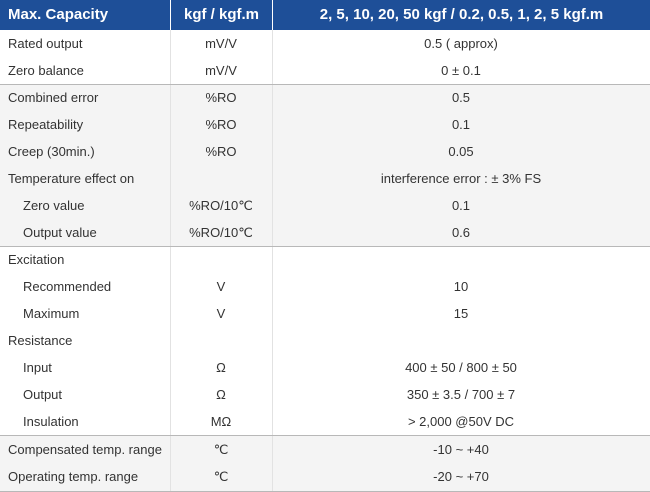 This screenshot has height=492, width=650. I want to click on table-row: Rated output mV/V 0.5 ( approx), so click(325, 43).